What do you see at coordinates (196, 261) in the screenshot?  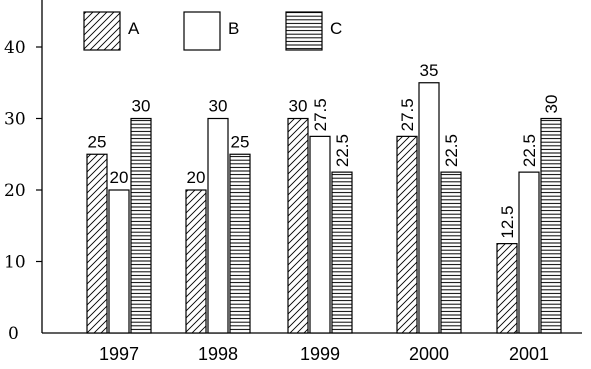 I see `bar-a-1998` at bounding box center [196, 261].